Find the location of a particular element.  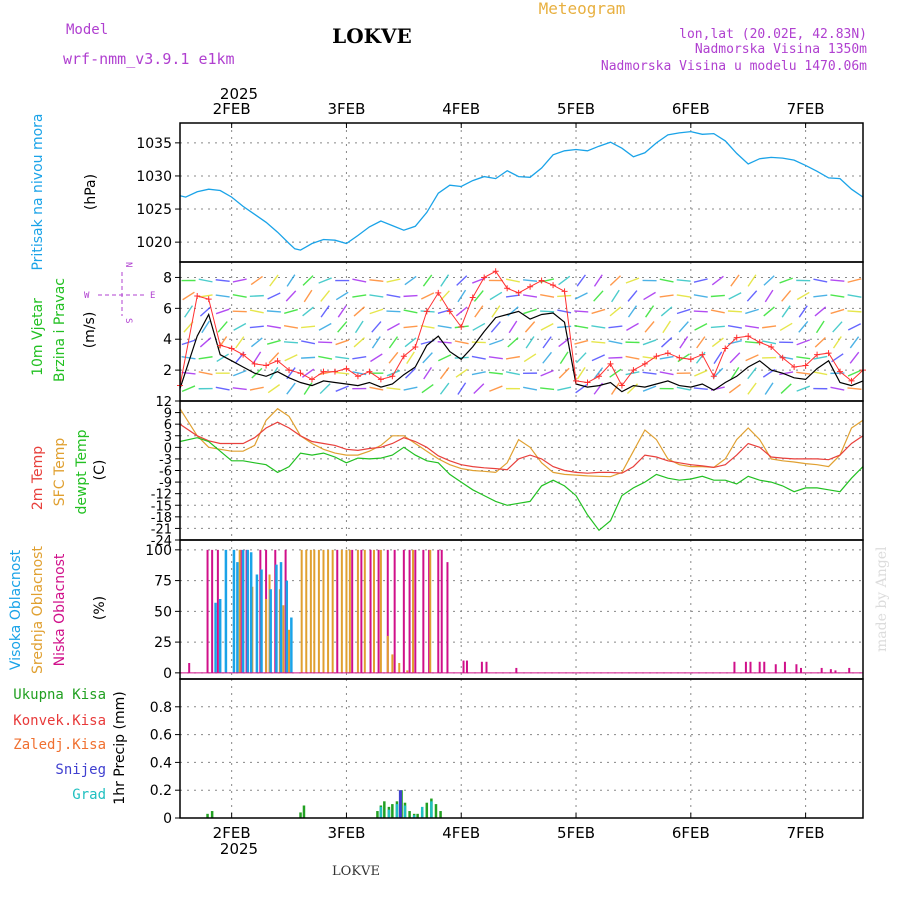

snow-bar is located at coordinates (400, 804).